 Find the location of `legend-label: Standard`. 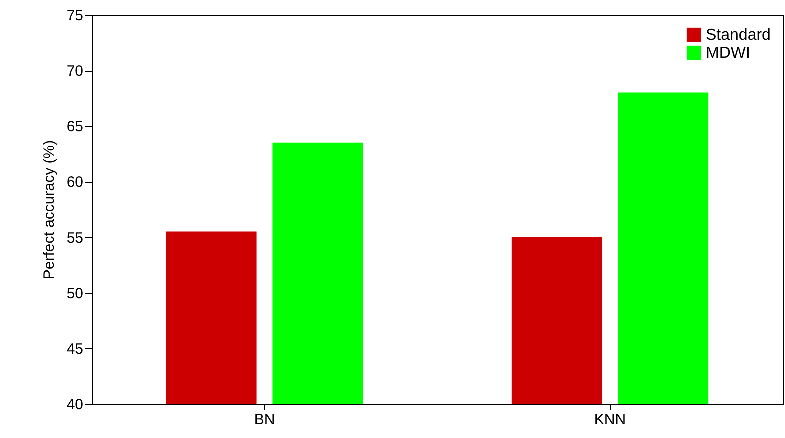

legend-label: Standard is located at coordinates (738, 35).